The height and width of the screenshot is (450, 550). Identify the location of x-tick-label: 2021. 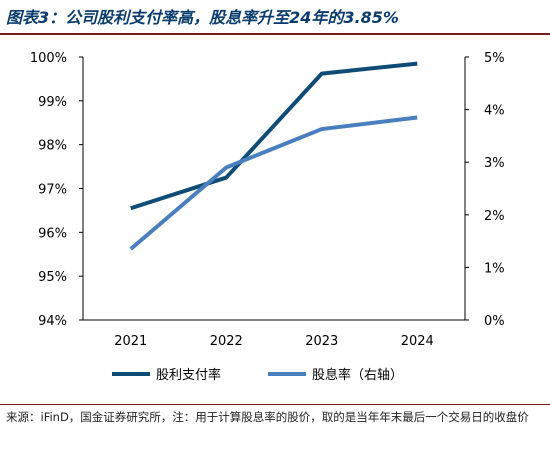
(130, 341).